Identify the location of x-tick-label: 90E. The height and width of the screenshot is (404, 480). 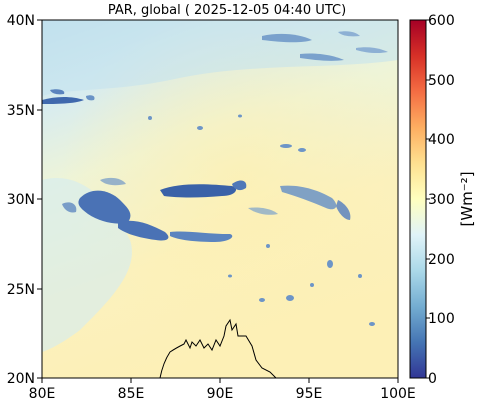
(220, 394).